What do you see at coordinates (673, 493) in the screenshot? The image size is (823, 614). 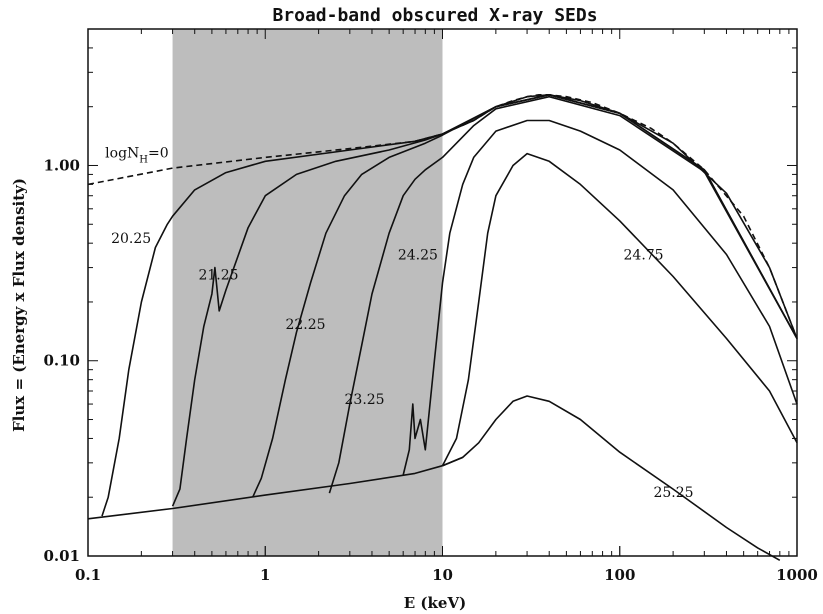 I see `series-label: 25.25` at bounding box center [673, 493].